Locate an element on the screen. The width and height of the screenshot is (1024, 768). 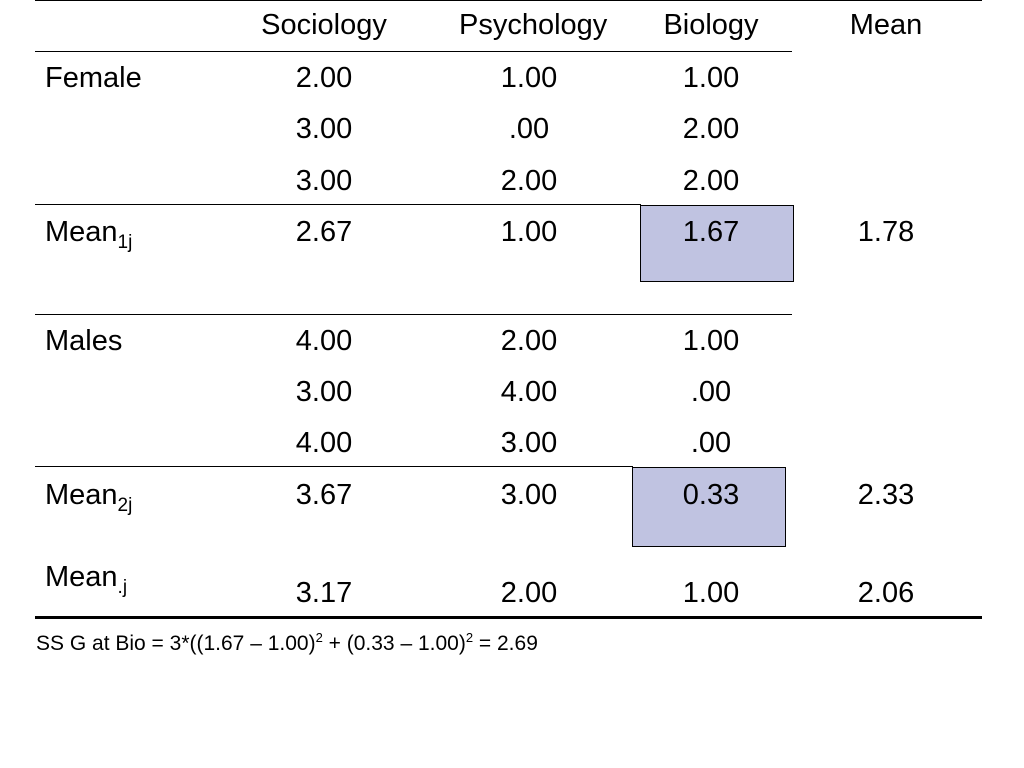
footnote-part-3: = 2.69 is located at coordinates (505, 643).